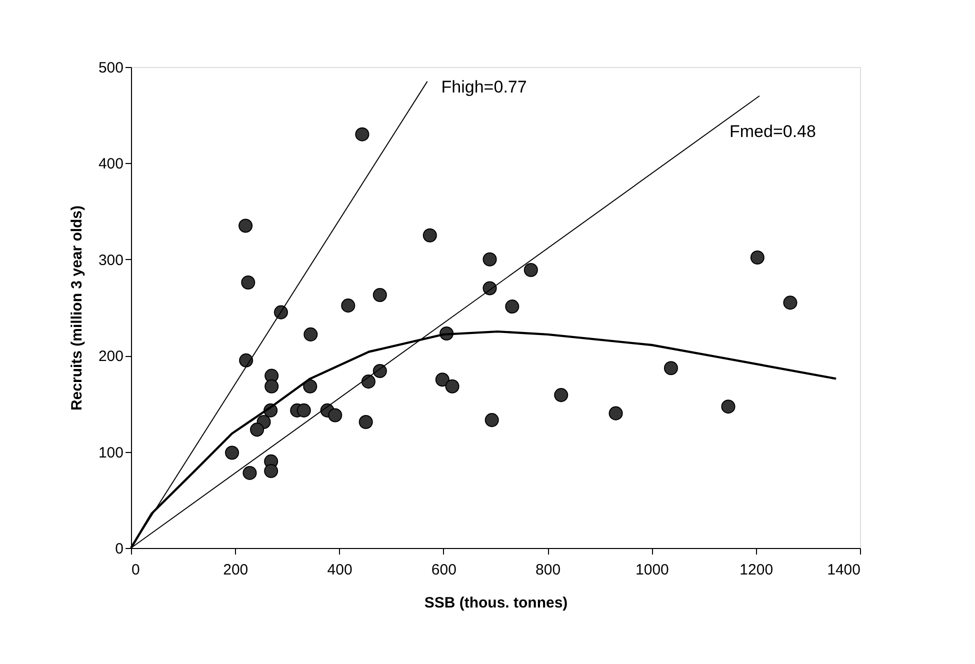 This screenshot has width=975, height=664. What do you see at coordinates (111, 68) in the screenshot?
I see `y-tick-label: 500` at bounding box center [111, 68].